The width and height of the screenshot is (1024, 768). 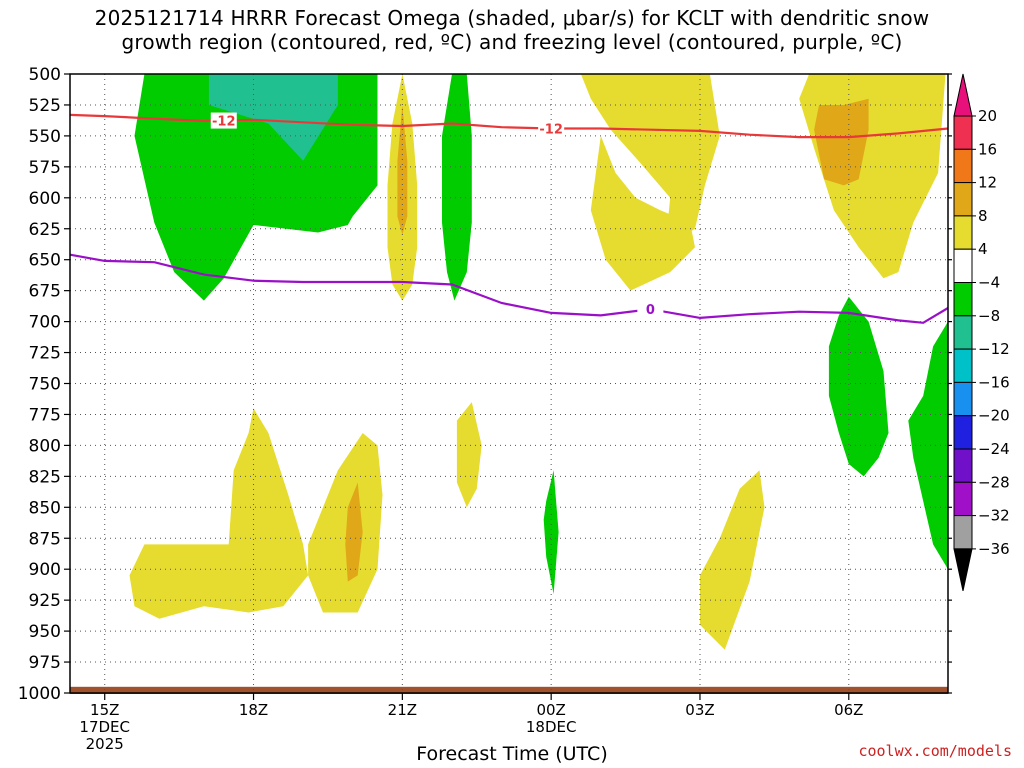 What do you see at coordinates (45, 354) in the screenshot?
I see `y-tick-label-725: 725` at bounding box center [45, 354].